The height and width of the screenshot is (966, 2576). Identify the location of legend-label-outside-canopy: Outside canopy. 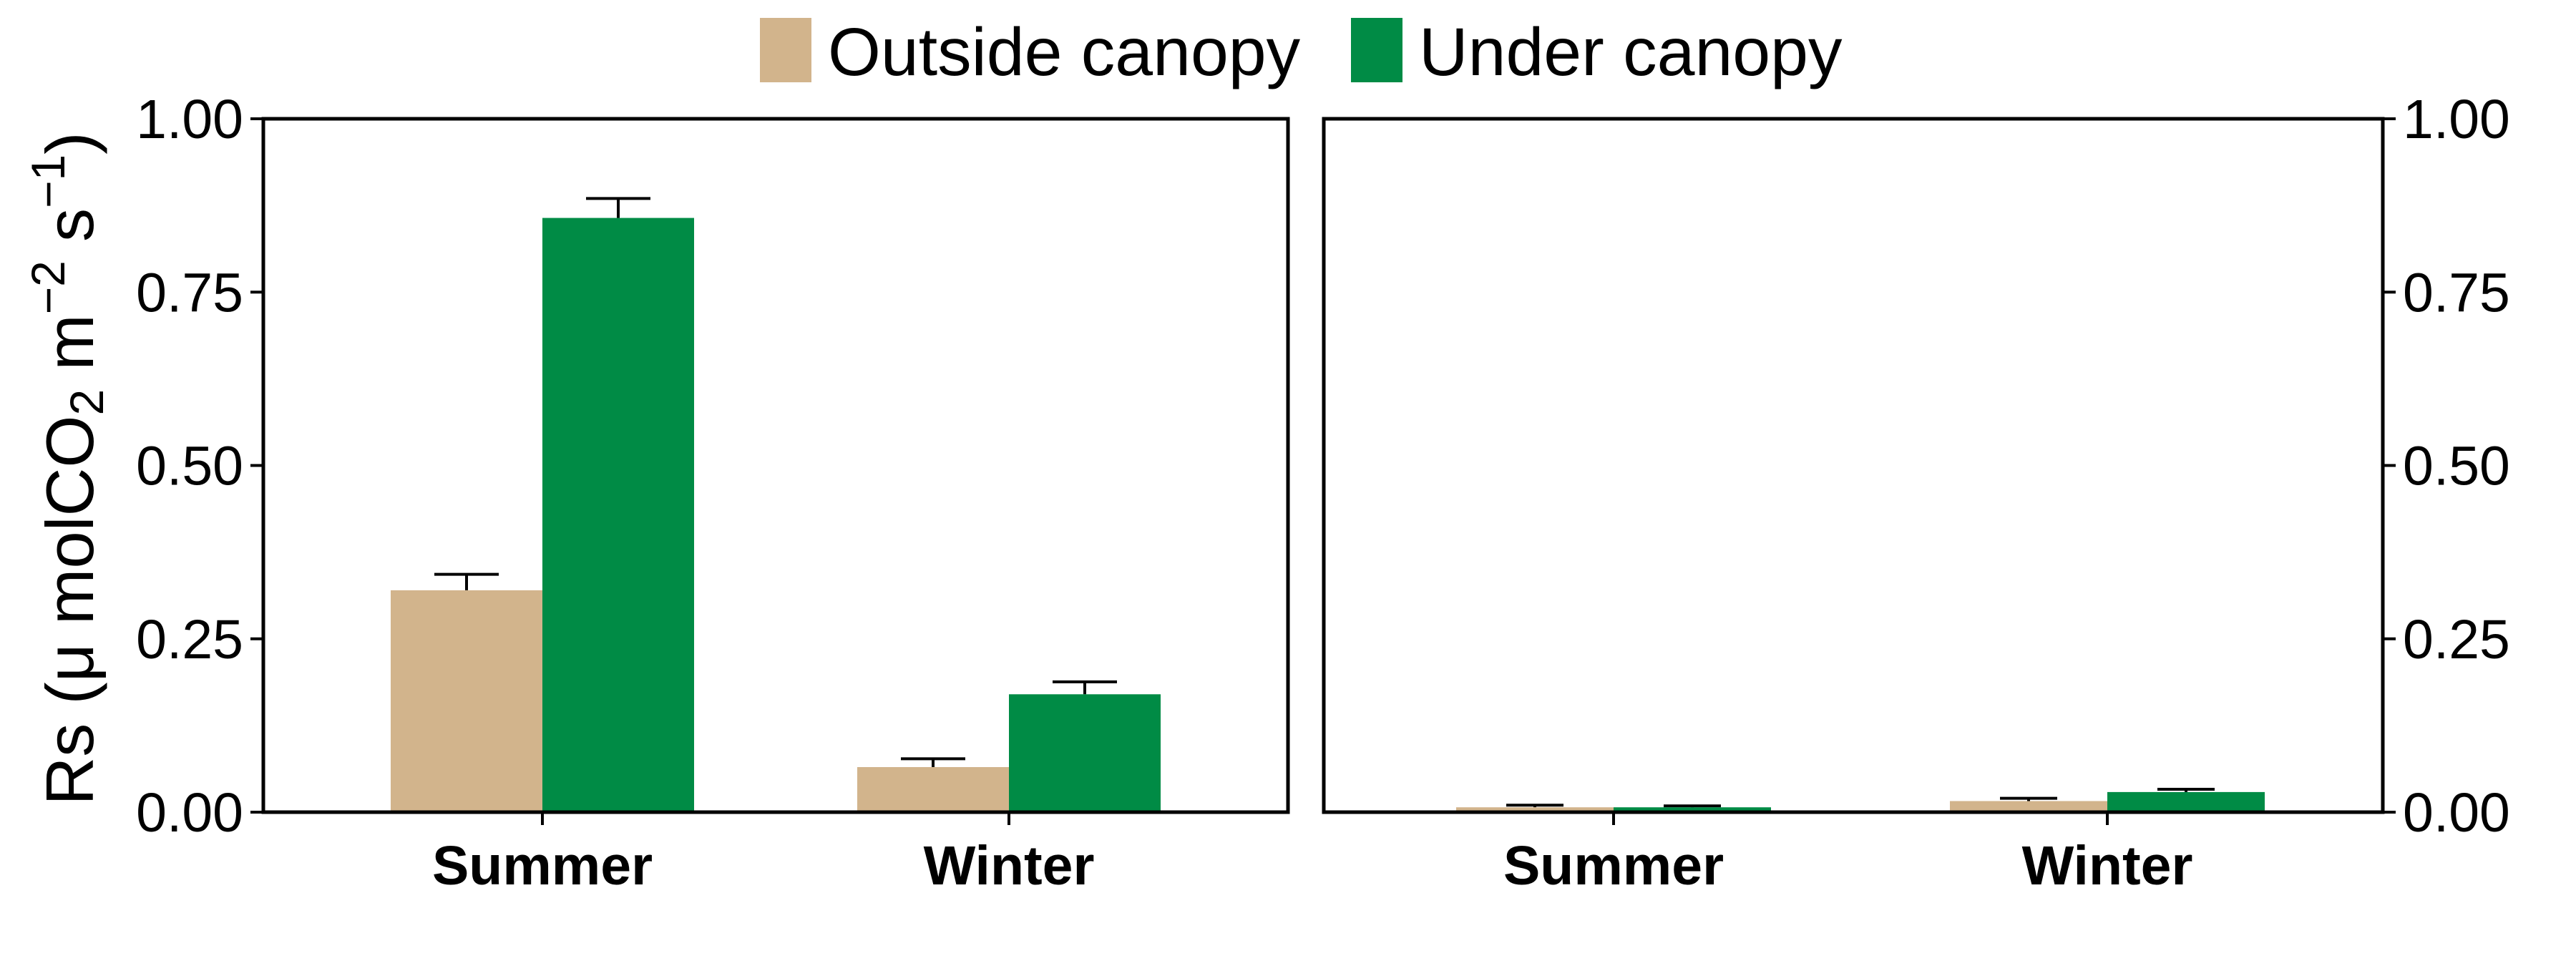
(1064, 52).